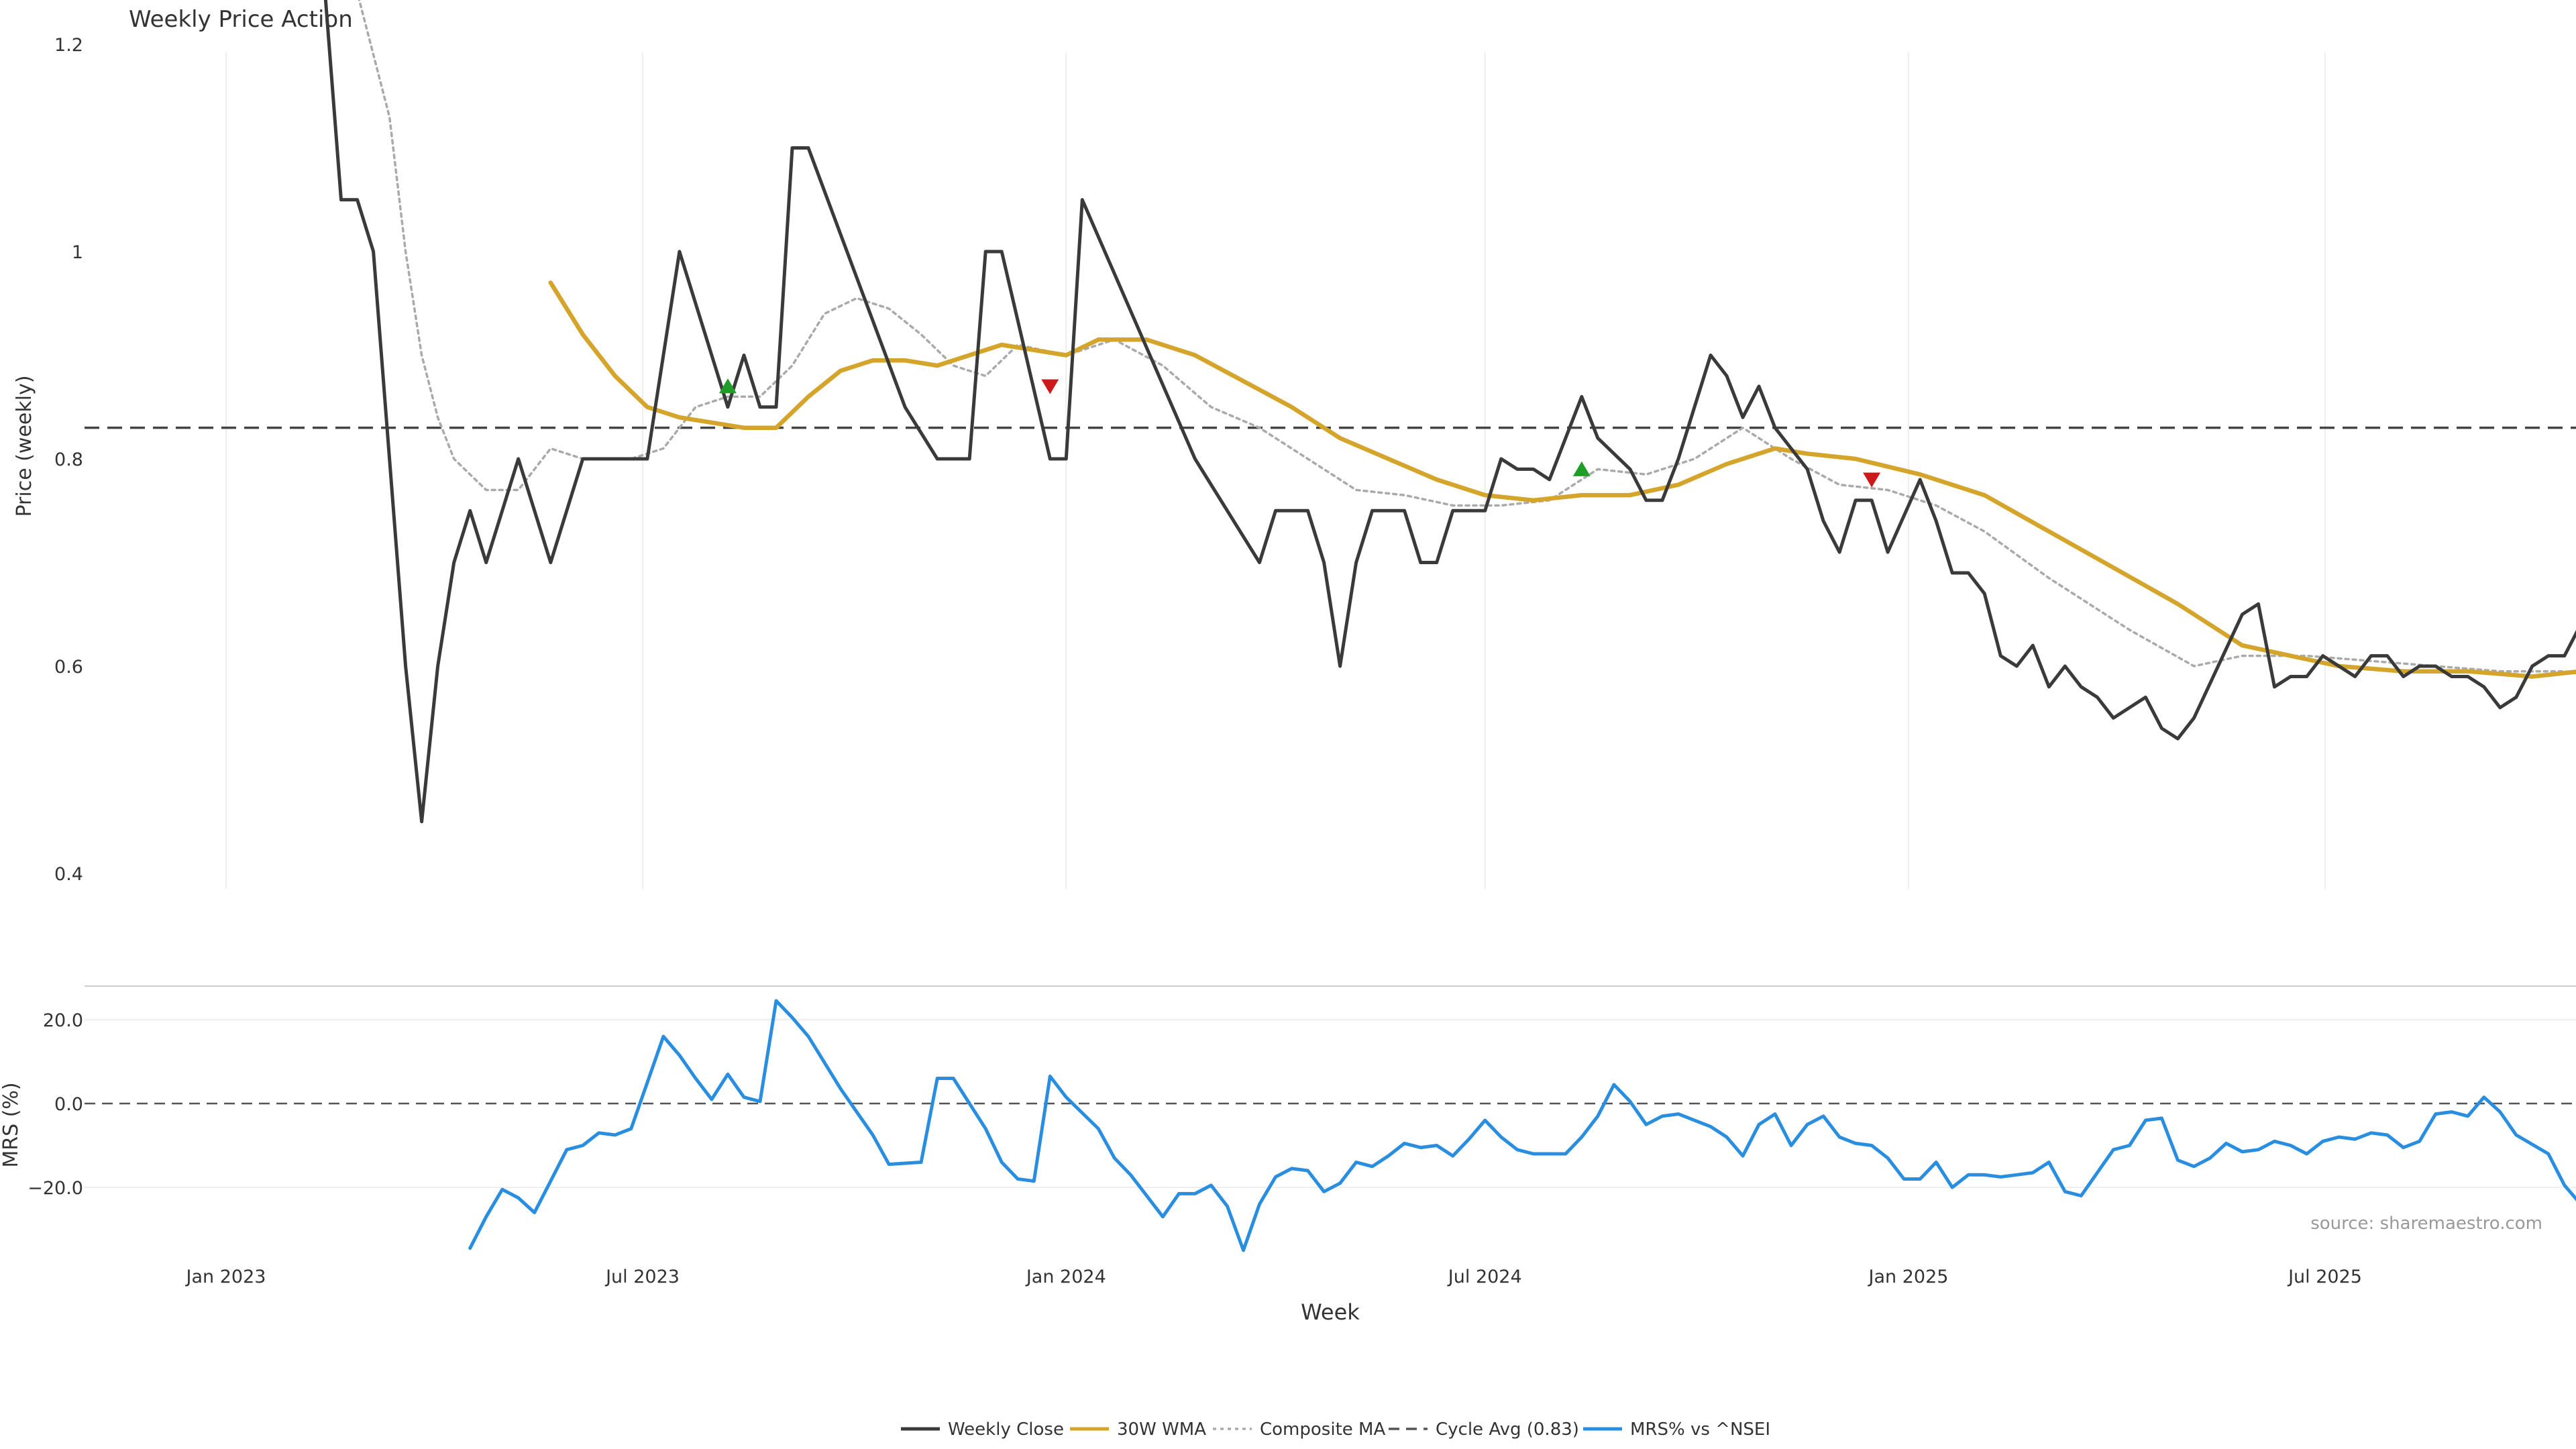 The height and width of the screenshot is (1449, 2576). What do you see at coordinates (1065, 1277) in the screenshot?
I see `x-tick: Jan 2024` at bounding box center [1065, 1277].